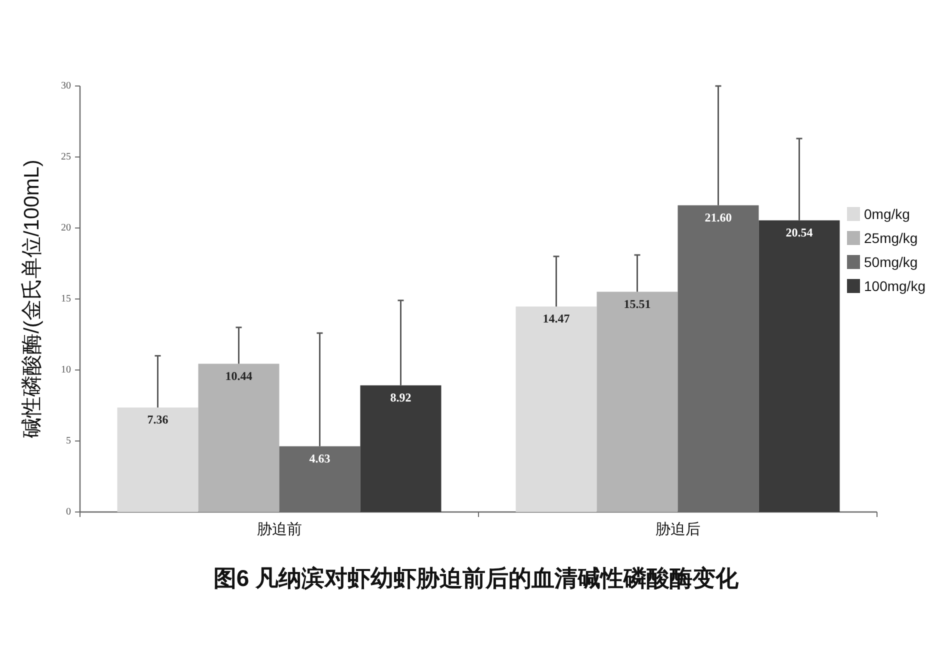  I want to click on data-label: 21.60, so click(718, 217).